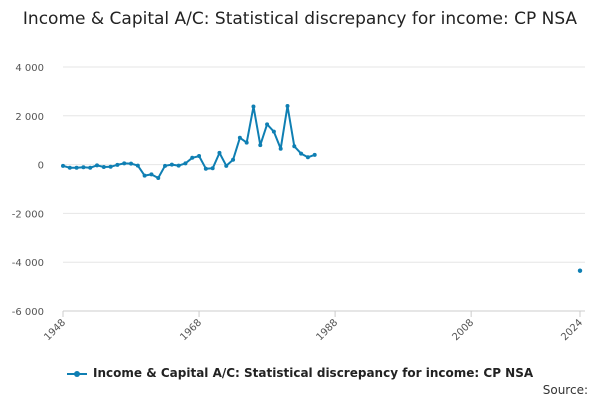  Describe the element at coordinates (189, 142) in the screenshot. I see `series-line` at that location.